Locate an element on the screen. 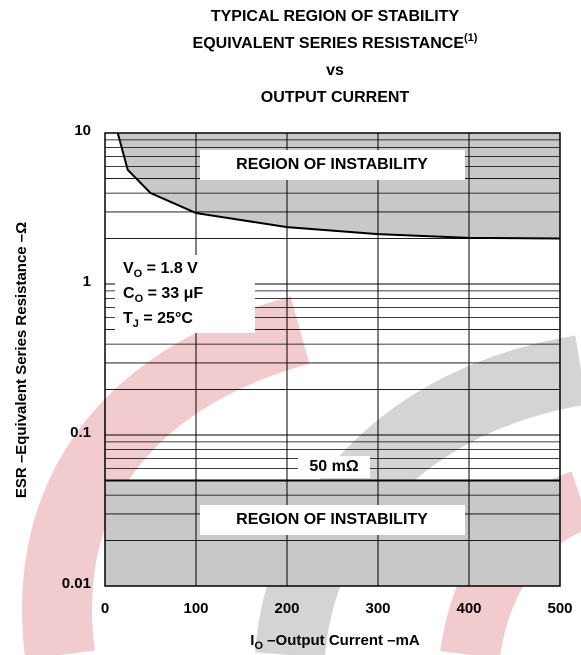  condition: CO = 33 μF is located at coordinates (163, 295).